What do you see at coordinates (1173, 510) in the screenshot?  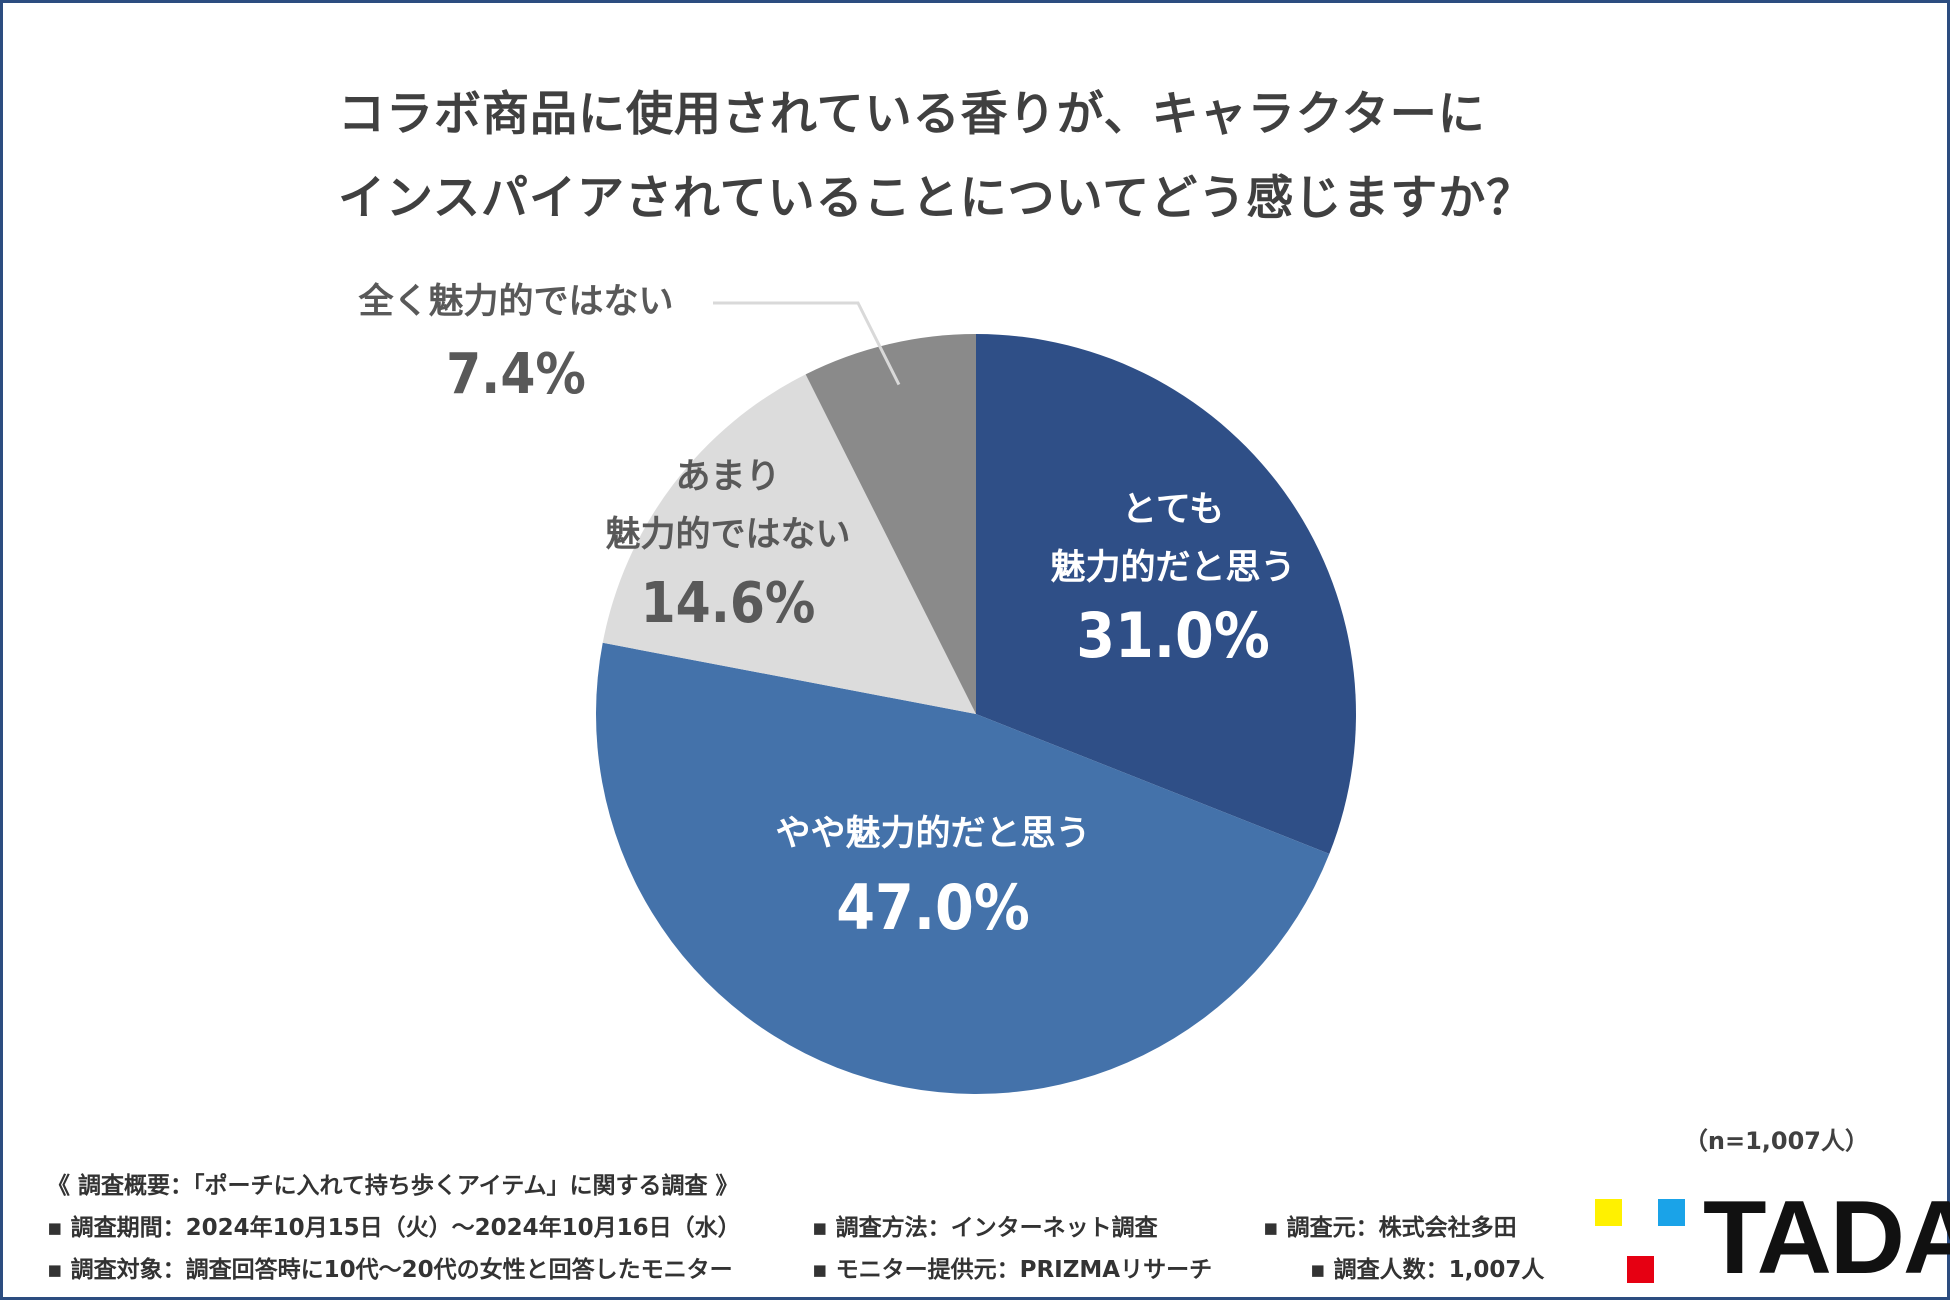 I see `slice-very-attractive-label-line-1: とても` at bounding box center [1173, 510].